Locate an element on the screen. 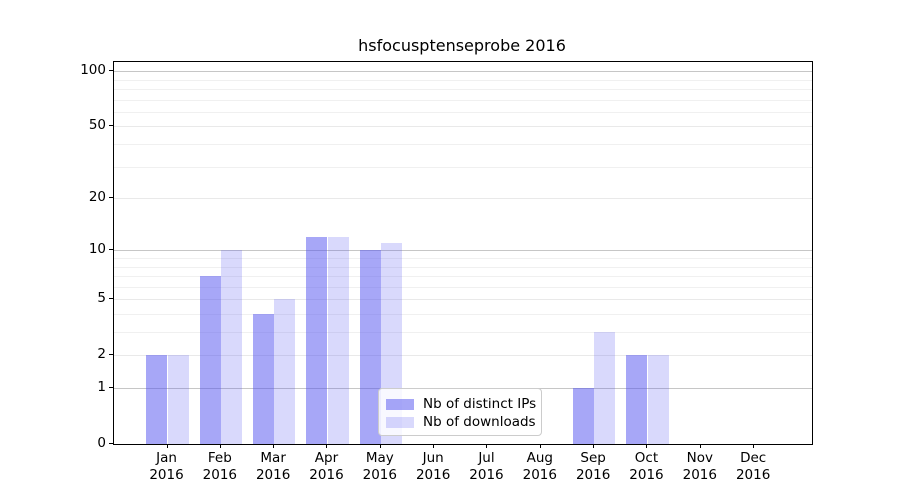 This screenshot has width=900, height=500. y-tick-label-2: 2 is located at coordinates (101, 354).